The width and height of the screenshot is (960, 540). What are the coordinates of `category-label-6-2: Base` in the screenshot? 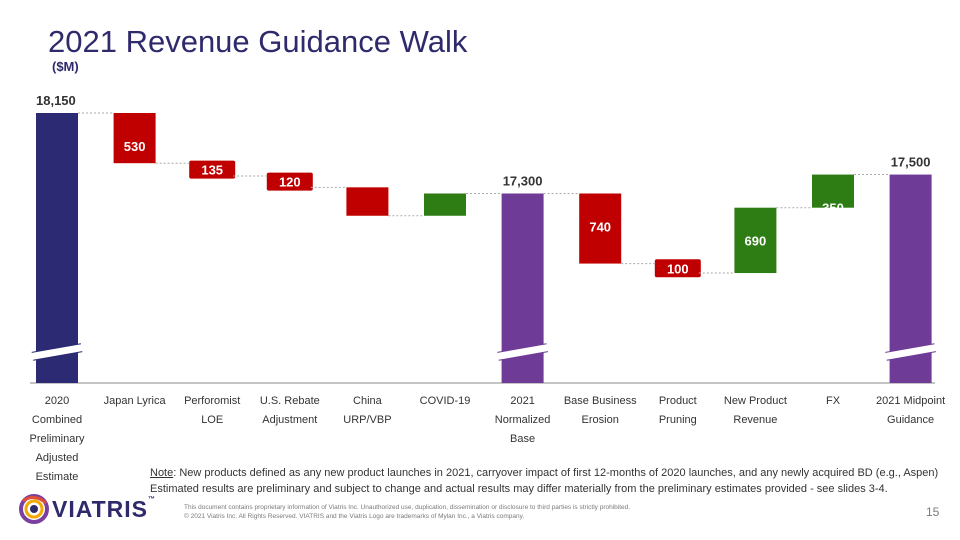 It's located at (522, 439).